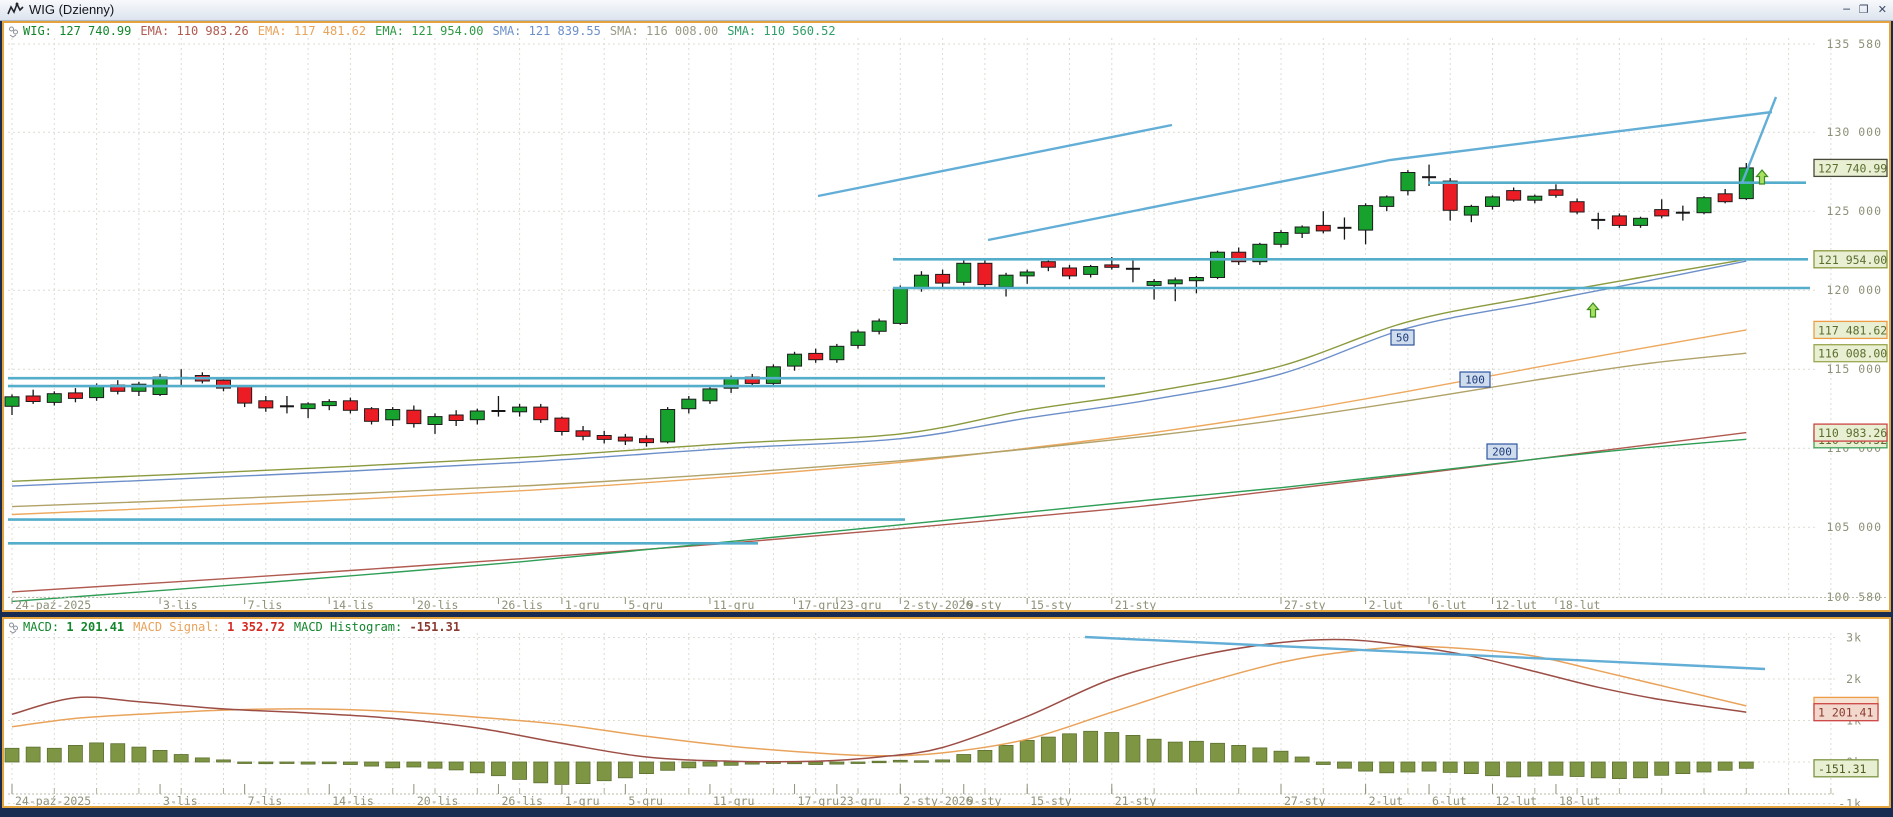  What do you see at coordinates (1882, 9) in the screenshot?
I see `close-button: ✕` at bounding box center [1882, 9].